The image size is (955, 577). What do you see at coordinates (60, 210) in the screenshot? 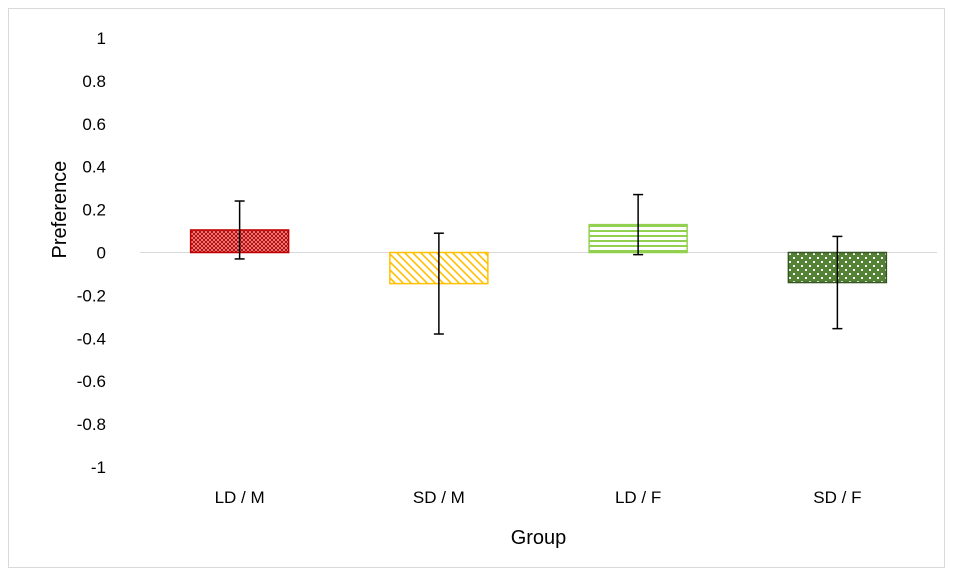
I see `y-axis-title: Preference` at bounding box center [60, 210].